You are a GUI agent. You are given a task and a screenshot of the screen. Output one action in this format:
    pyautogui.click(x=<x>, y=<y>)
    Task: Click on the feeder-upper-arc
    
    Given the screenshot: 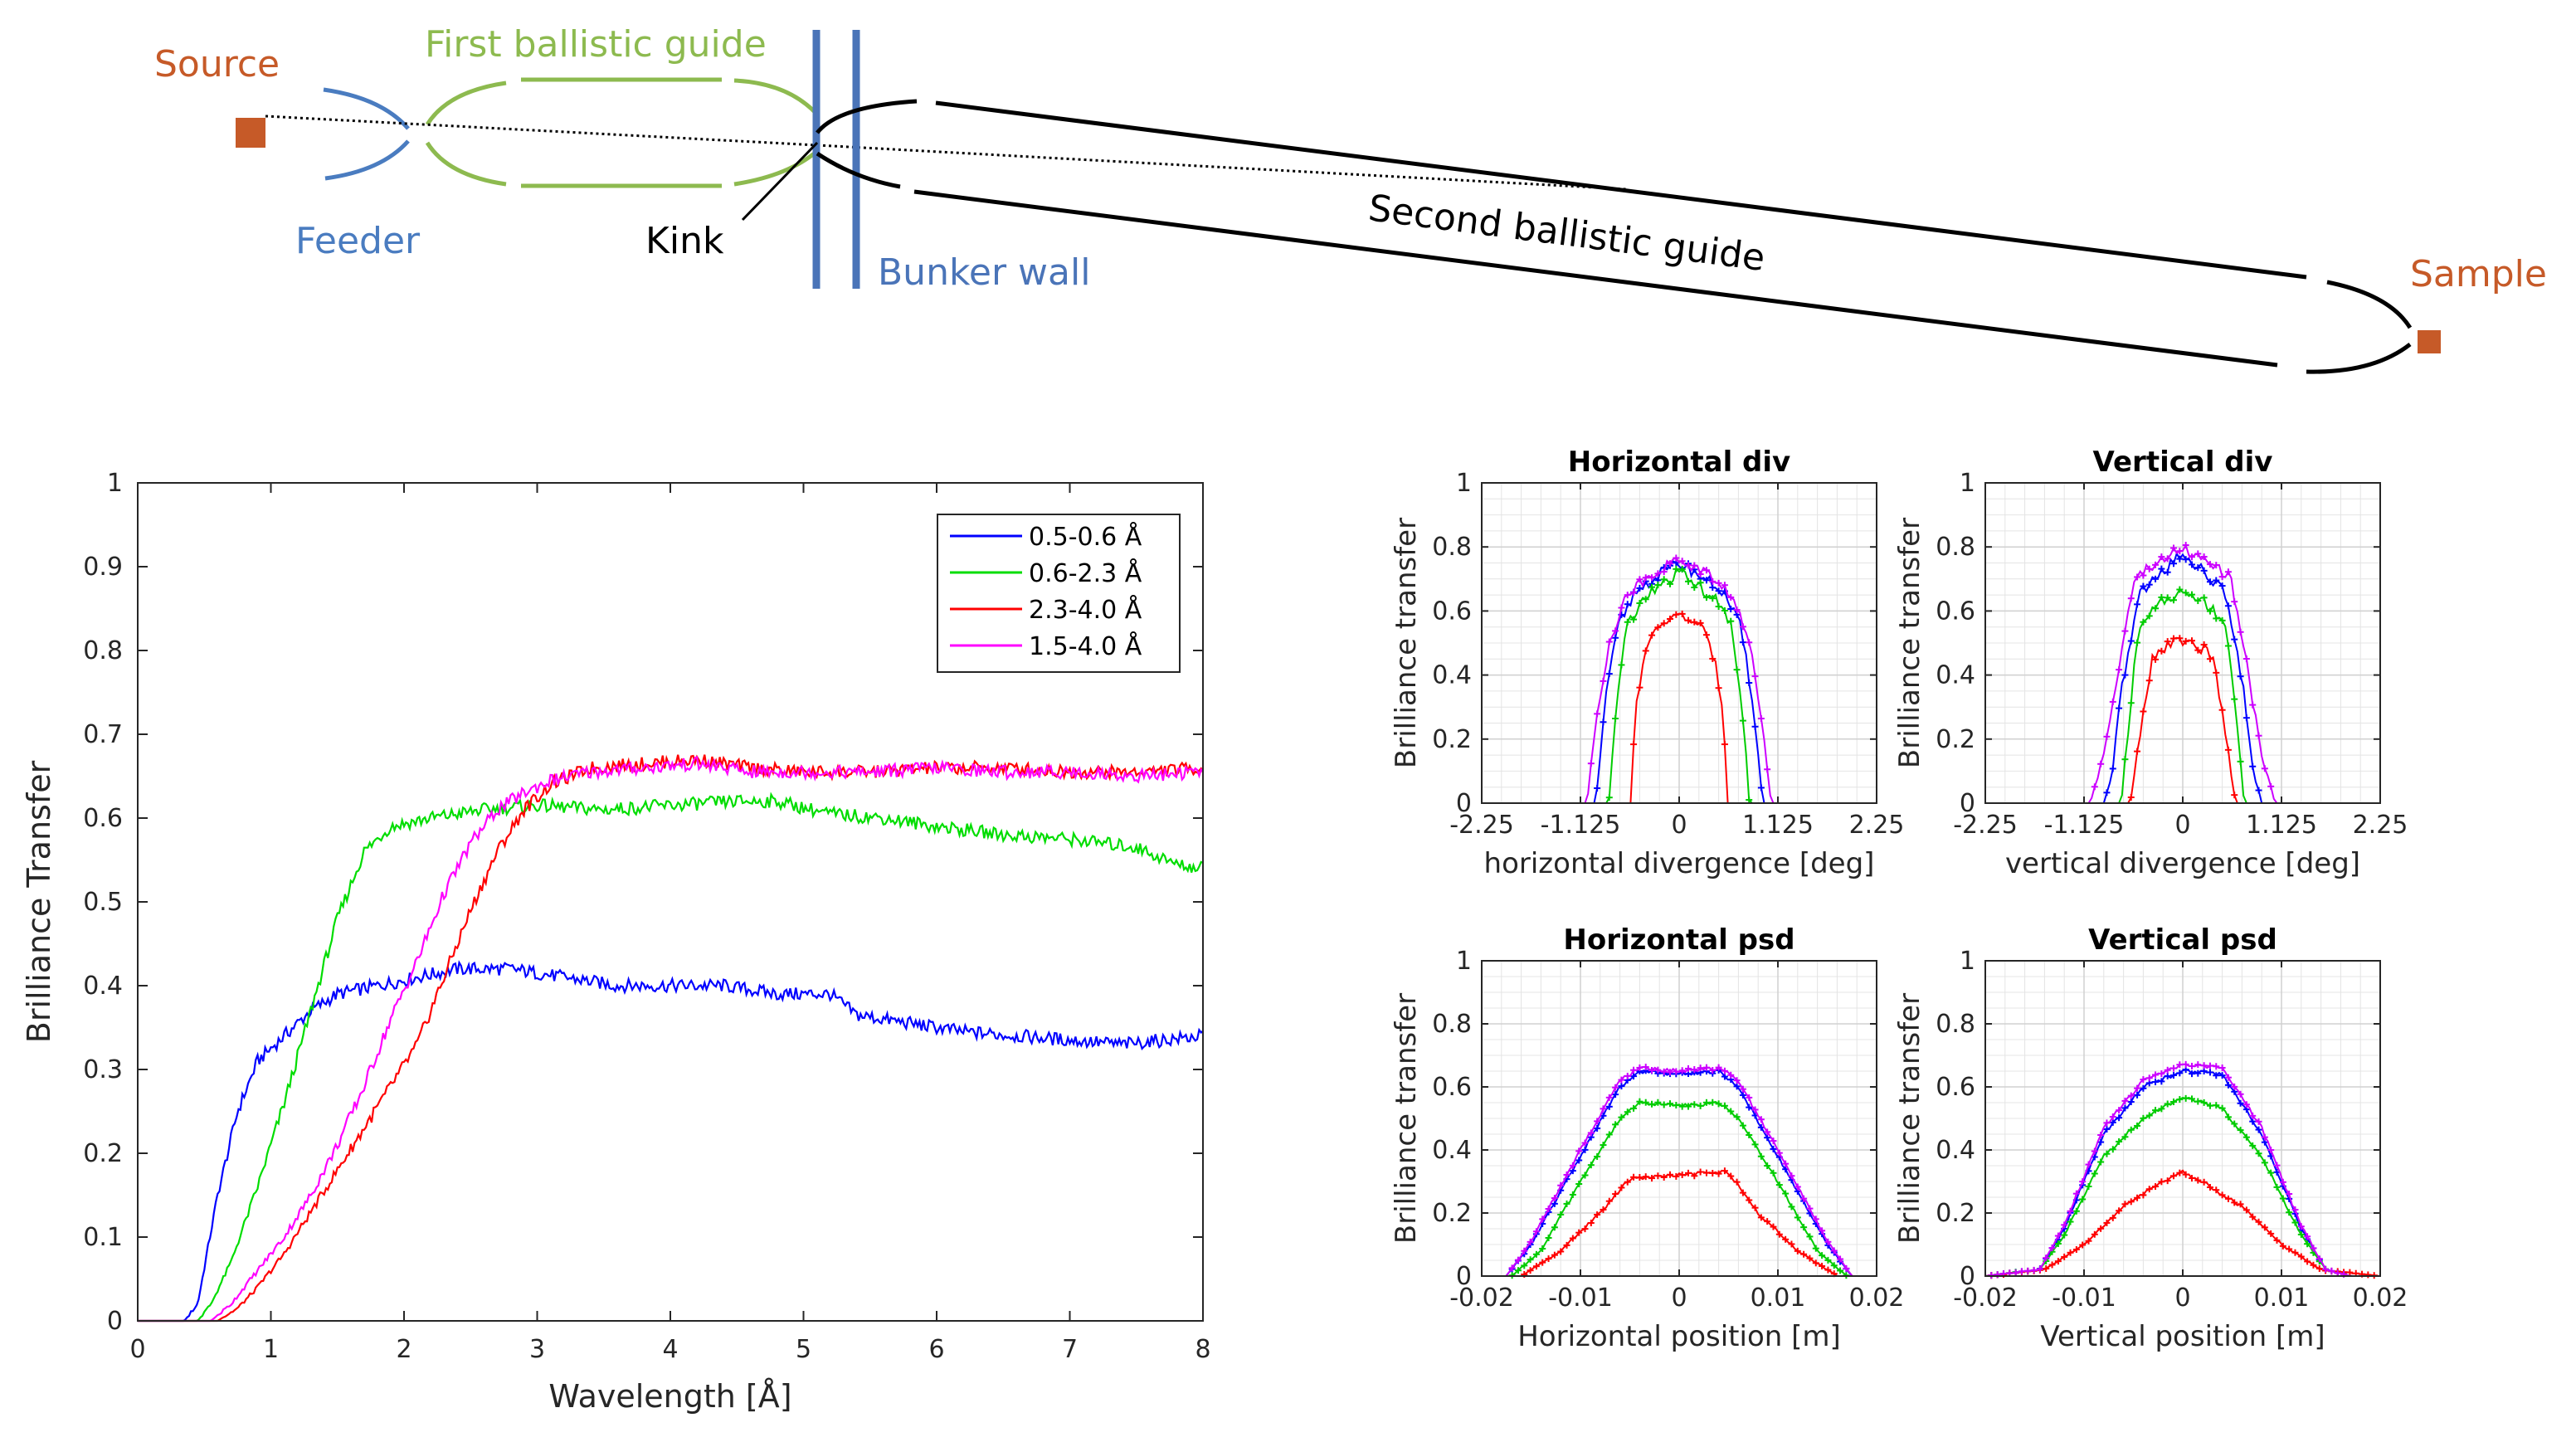 What is the action you would take?
    pyautogui.click(x=366, y=108)
    